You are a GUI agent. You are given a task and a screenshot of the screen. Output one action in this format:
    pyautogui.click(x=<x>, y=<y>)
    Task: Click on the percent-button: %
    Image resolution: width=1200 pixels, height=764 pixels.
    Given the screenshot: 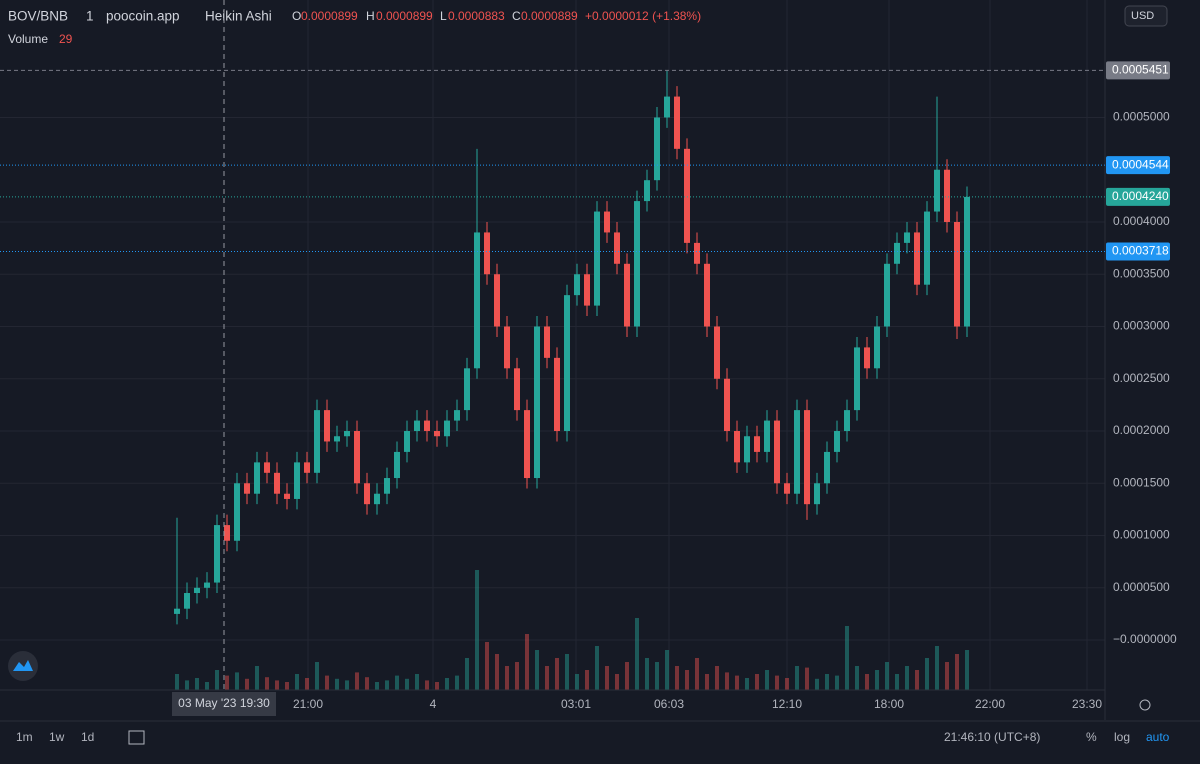 What is the action you would take?
    pyautogui.click(x=1091, y=737)
    